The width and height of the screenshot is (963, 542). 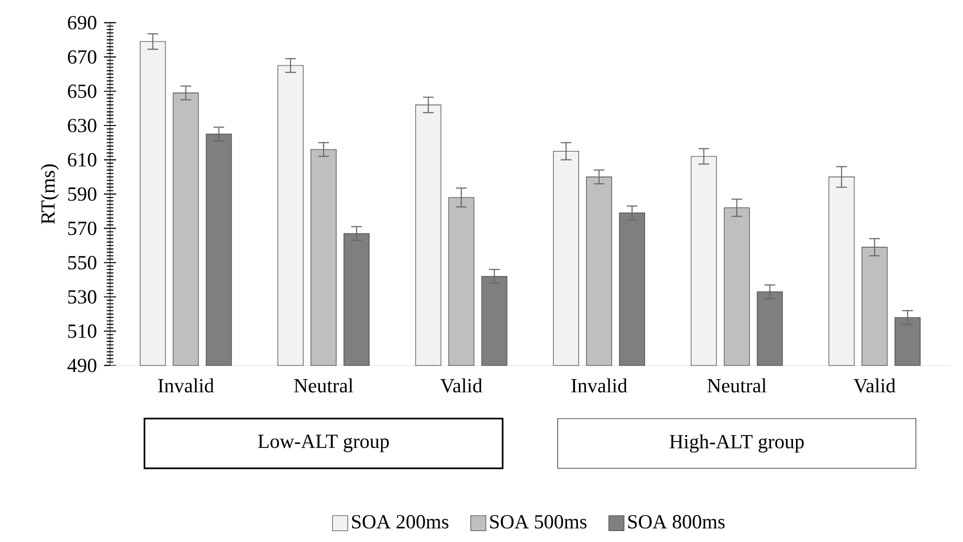 I want to click on y-tick-label: 570, so click(x=82, y=229).